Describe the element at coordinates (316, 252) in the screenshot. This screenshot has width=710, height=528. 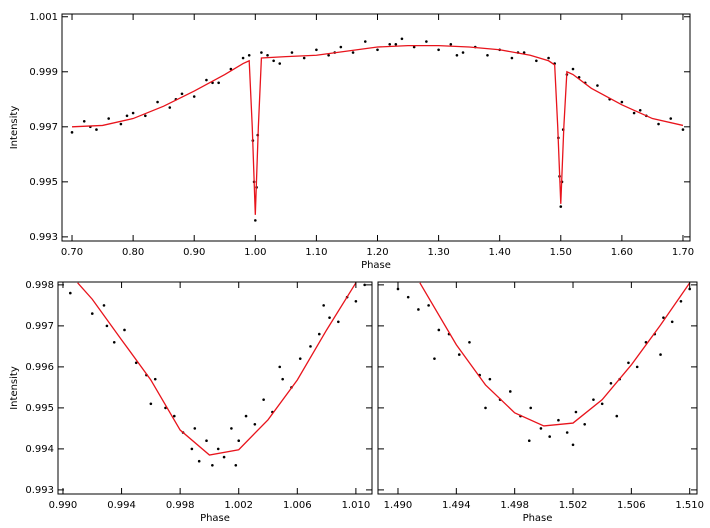
I see `x-tick-label: 1.10` at that location.